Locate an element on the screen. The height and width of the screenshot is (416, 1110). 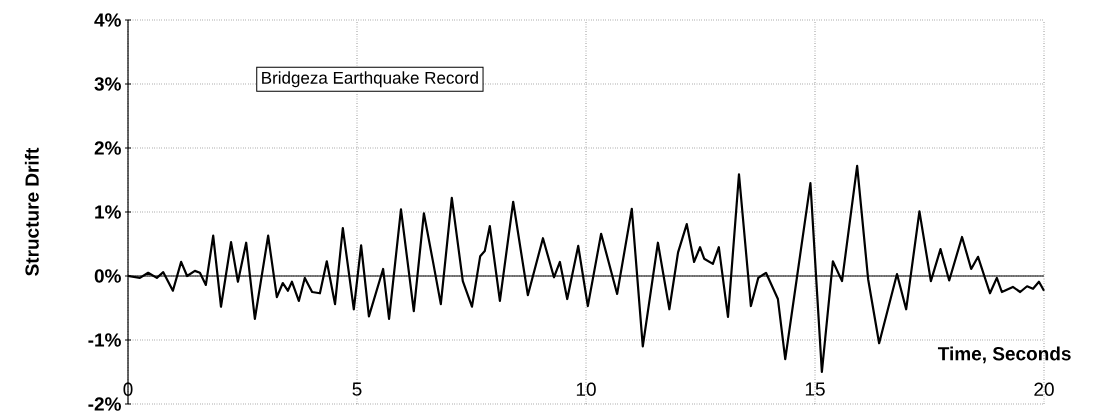
y-tick-label: 3% is located at coordinates (107, 84).